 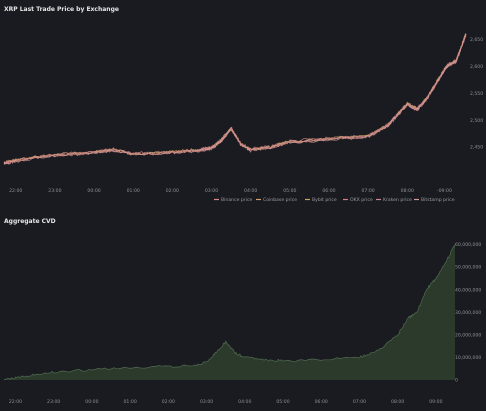 What do you see at coordinates (244, 402) in the screenshot?
I see `cvd-x-tick-label: 04:00` at bounding box center [244, 402].